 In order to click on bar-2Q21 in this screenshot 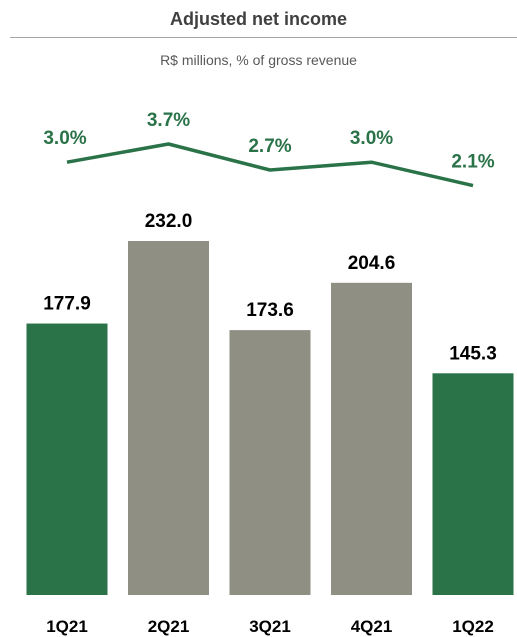, I will do `click(168, 418)`.